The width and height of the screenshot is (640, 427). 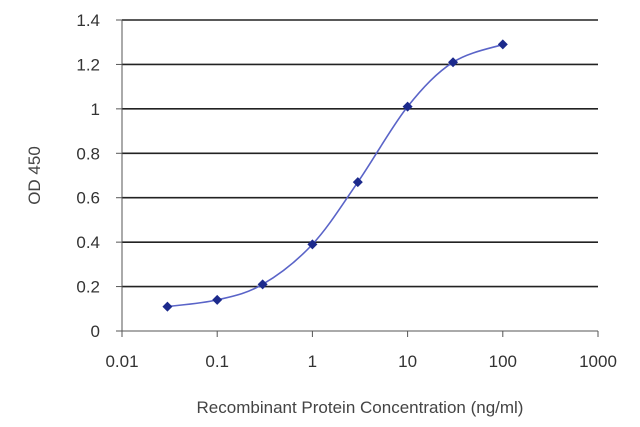 What do you see at coordinates (88, 20) in the screenshot?
I see `y-tick-label: 1.4` at bounding box center [88, 20].